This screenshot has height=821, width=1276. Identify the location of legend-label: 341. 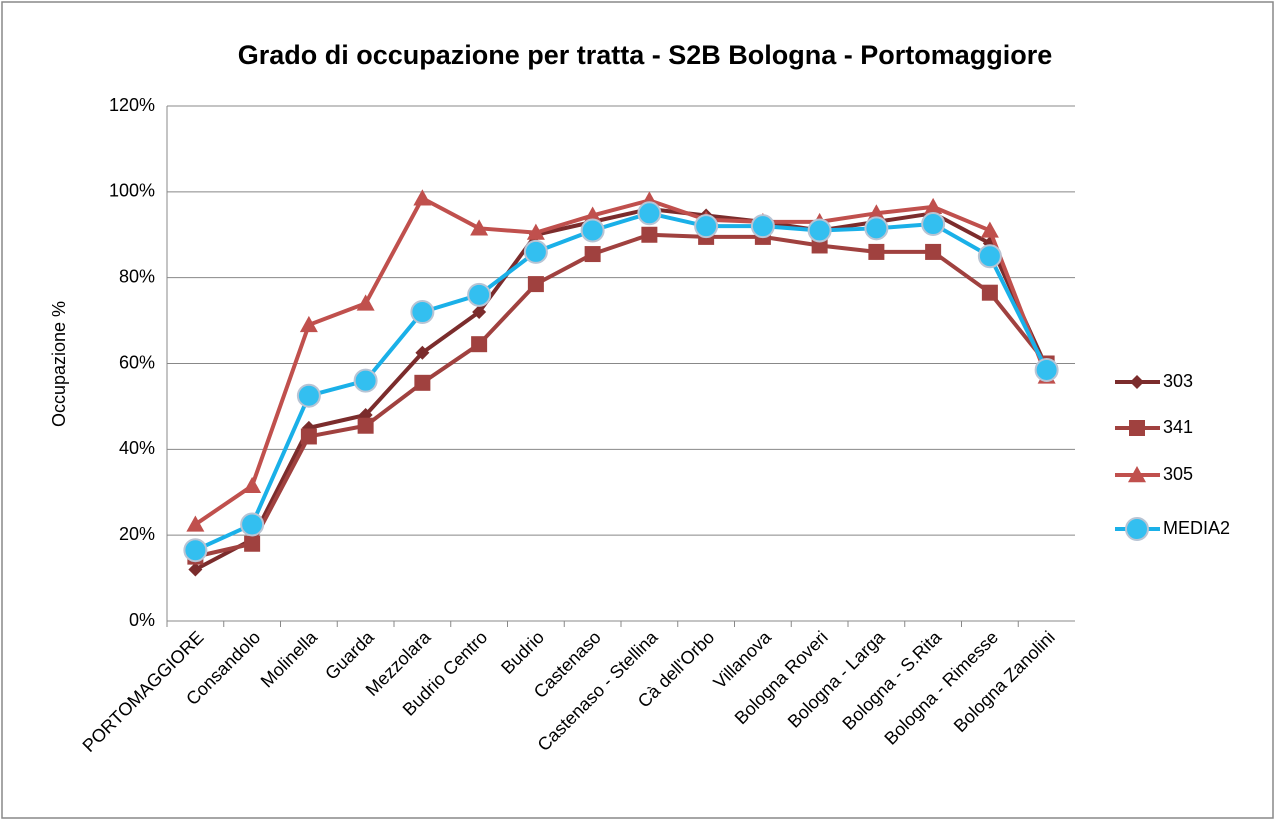
(1178, 427).